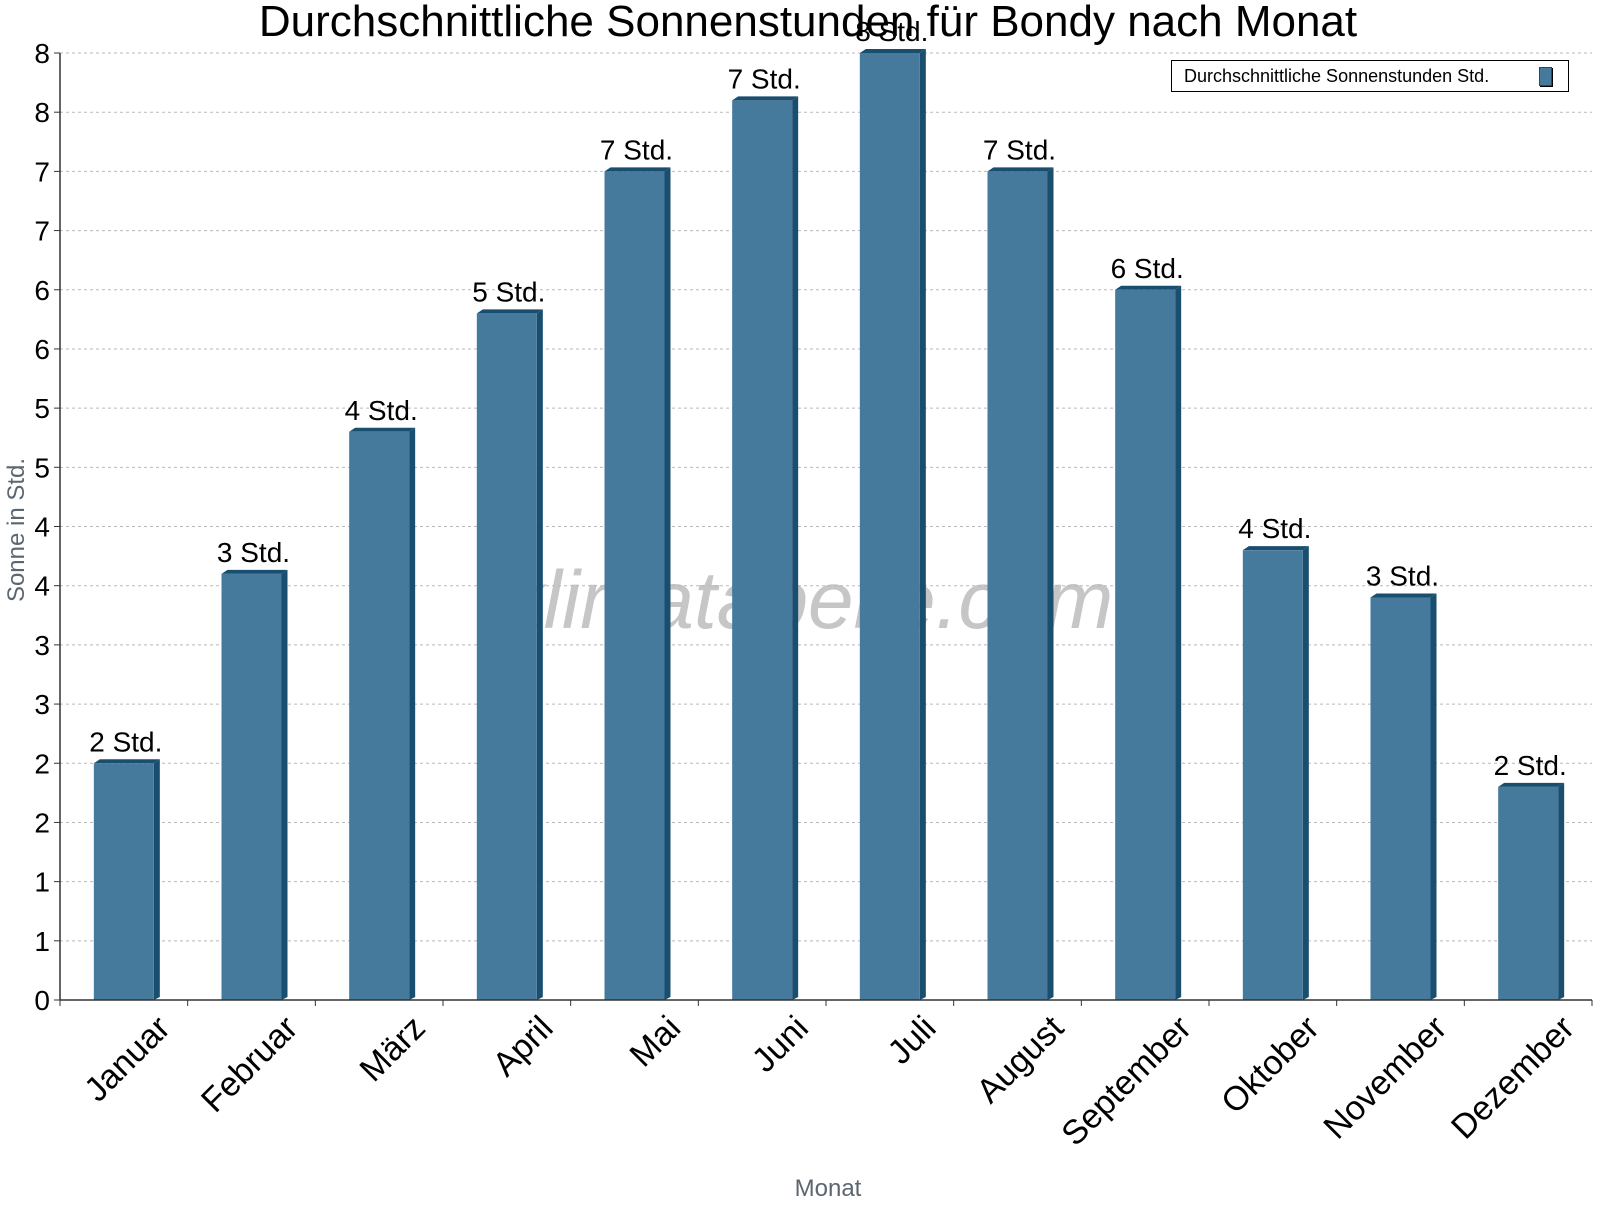 The width and height of the screenshot is (1600, 1205). What do you see at coordinates (780, 1044) in the screenshot?
I see `x-tick-label: Juni` at bounding box center [780, 1044].